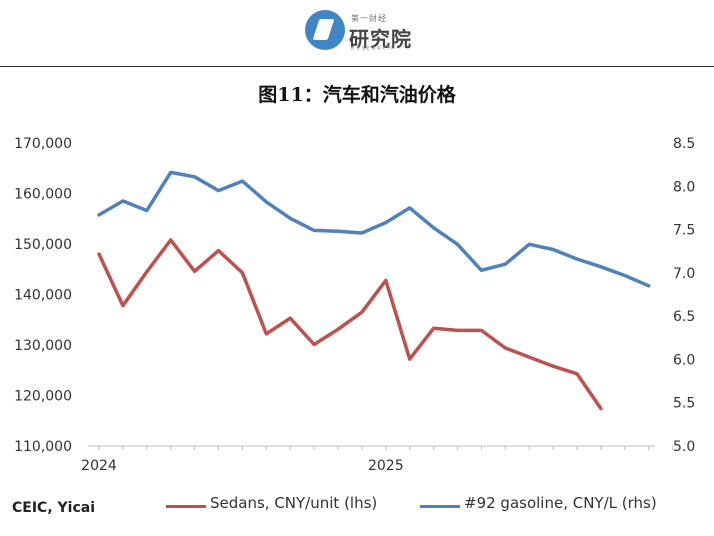 This screenshot has width=714, height=536. I want to click on logo-main-text: 研究院, so click(380, 39).